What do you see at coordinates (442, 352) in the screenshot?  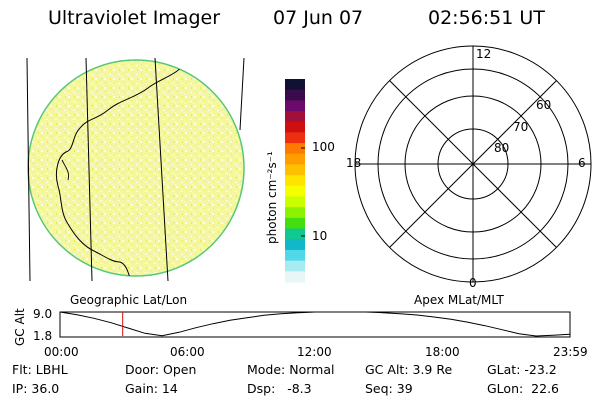 I see `orbit-xtick: 18:00` at bounding box center [442, 352].